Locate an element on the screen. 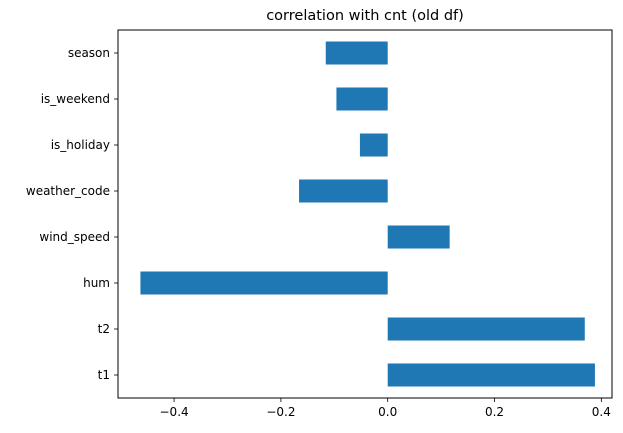 This screenshot has height=433, width=623. y-tick-label: season is located at coordinates (89, 53).